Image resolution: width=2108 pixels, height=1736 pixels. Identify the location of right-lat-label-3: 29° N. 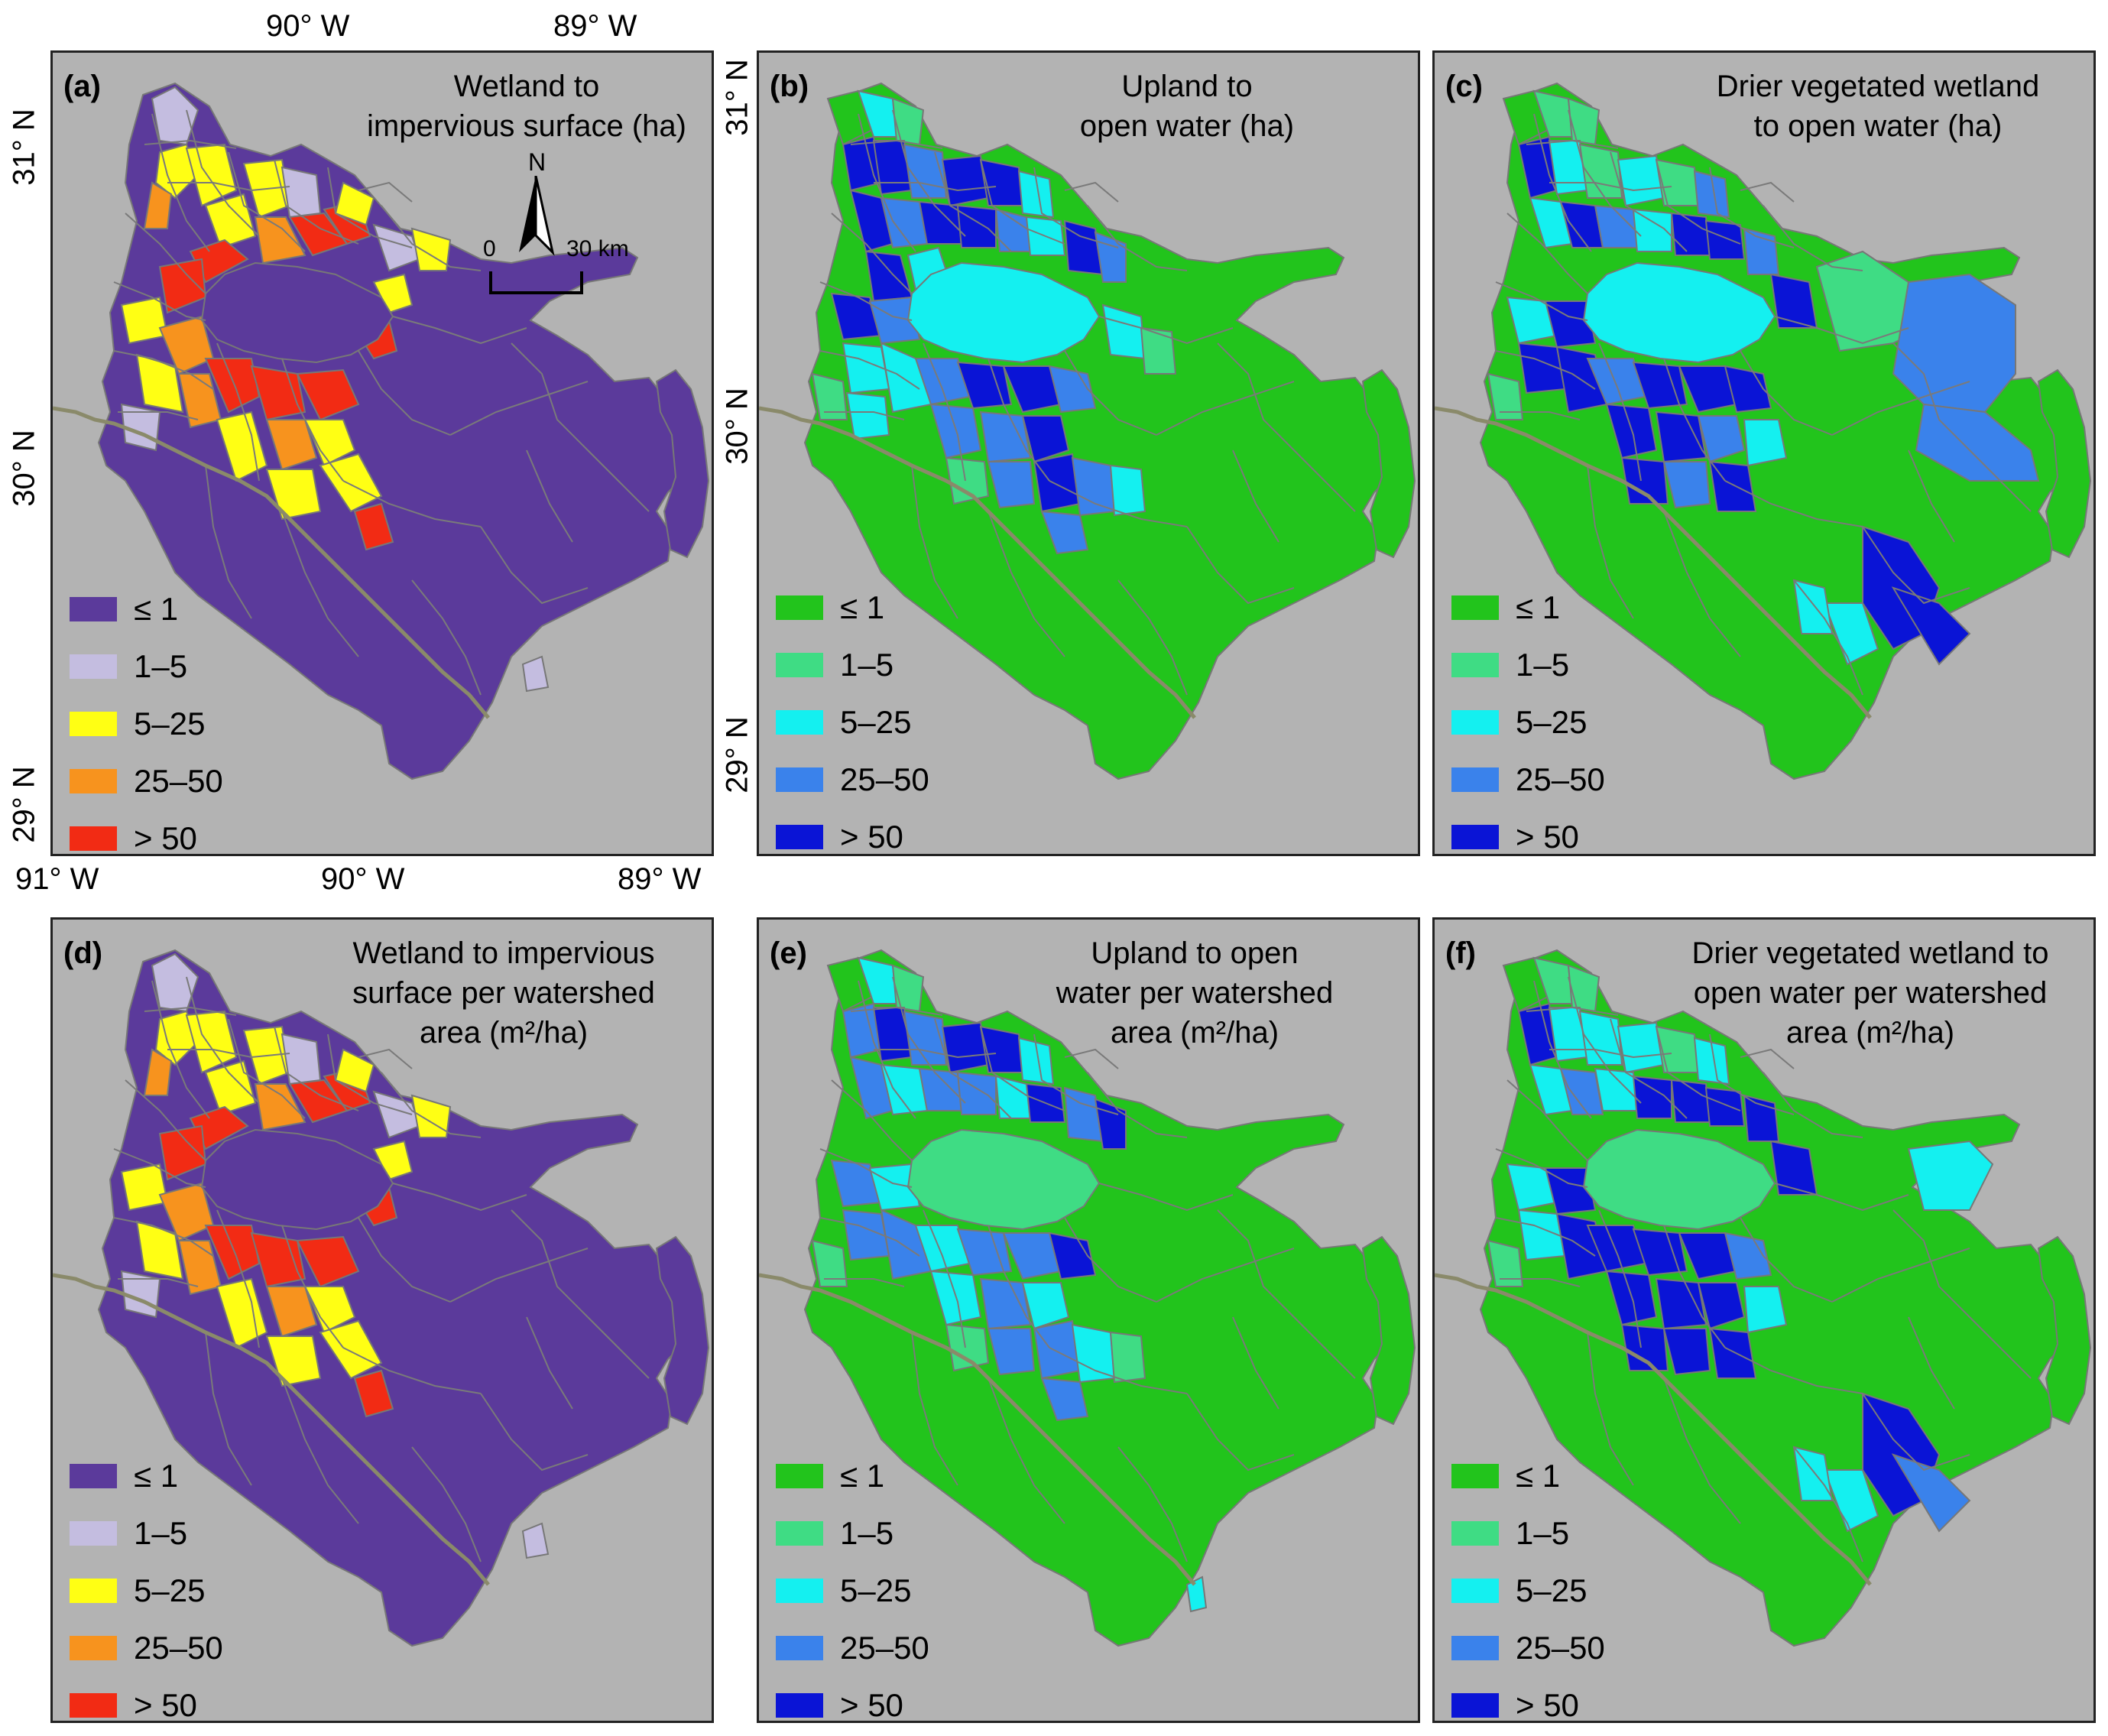
(737, 754).